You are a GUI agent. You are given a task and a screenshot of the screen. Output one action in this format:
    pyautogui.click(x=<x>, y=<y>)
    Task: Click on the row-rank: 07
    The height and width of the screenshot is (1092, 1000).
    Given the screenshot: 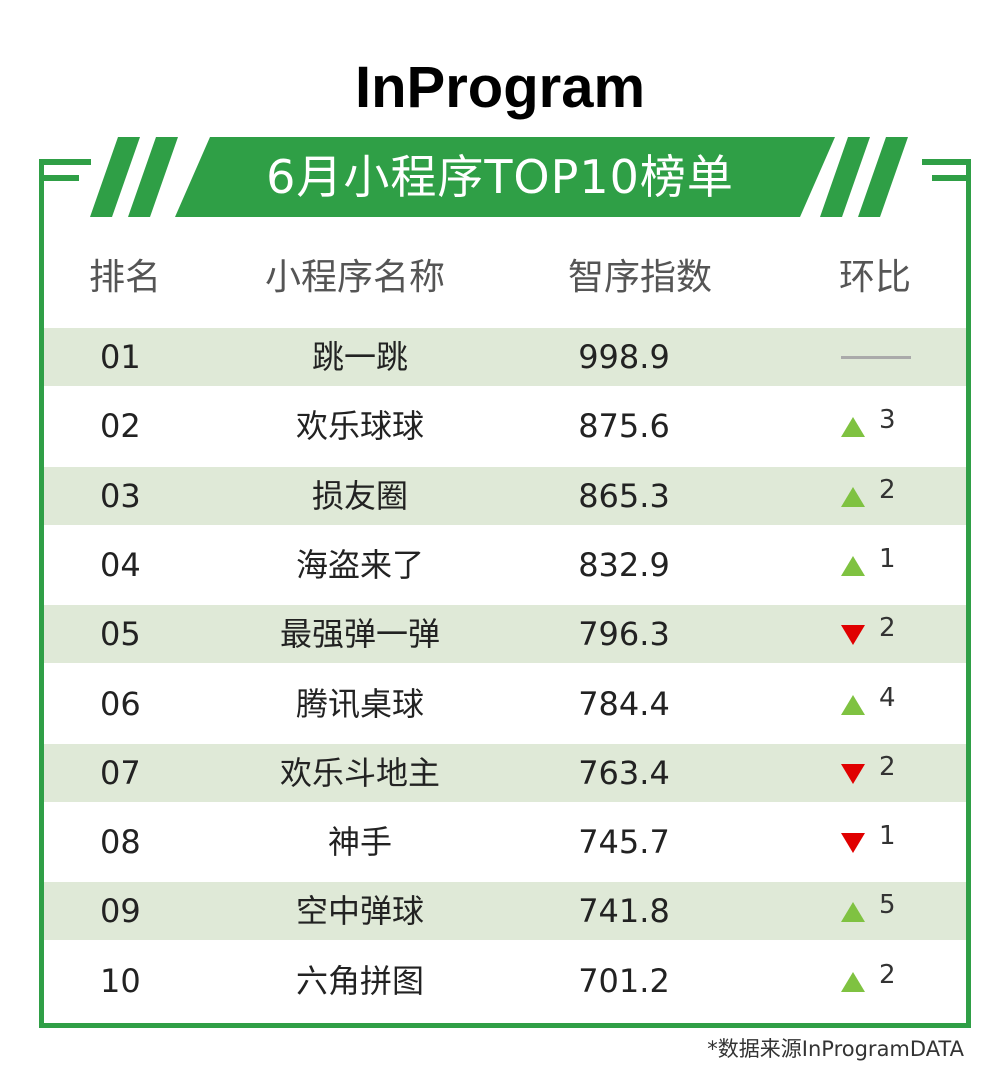 What is the action you would take?
    pyautogui.click(x=120, y=772)
    